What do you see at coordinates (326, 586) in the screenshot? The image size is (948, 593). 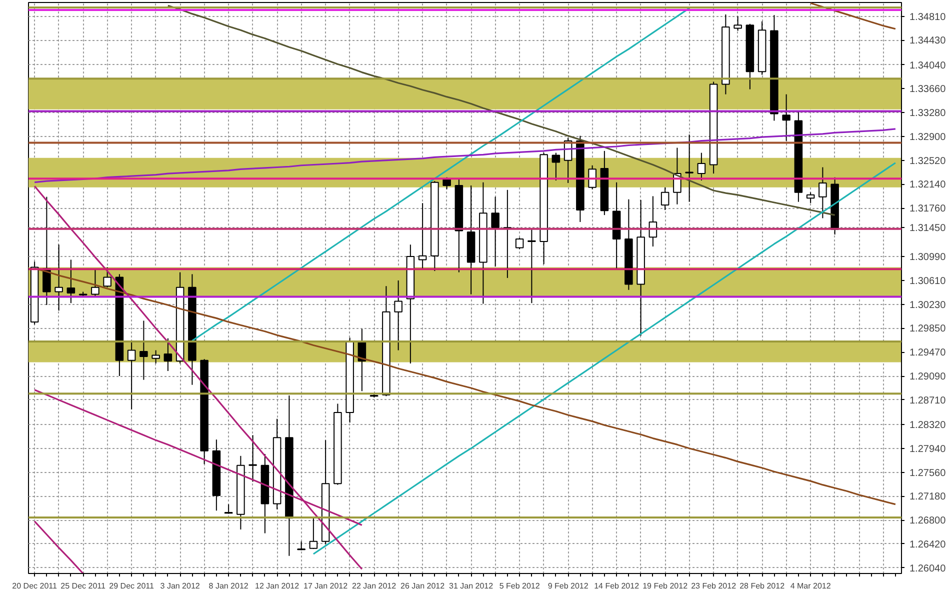 I see `x-tick-label: 17 Jan 2012` at bounding box center [326, 586].